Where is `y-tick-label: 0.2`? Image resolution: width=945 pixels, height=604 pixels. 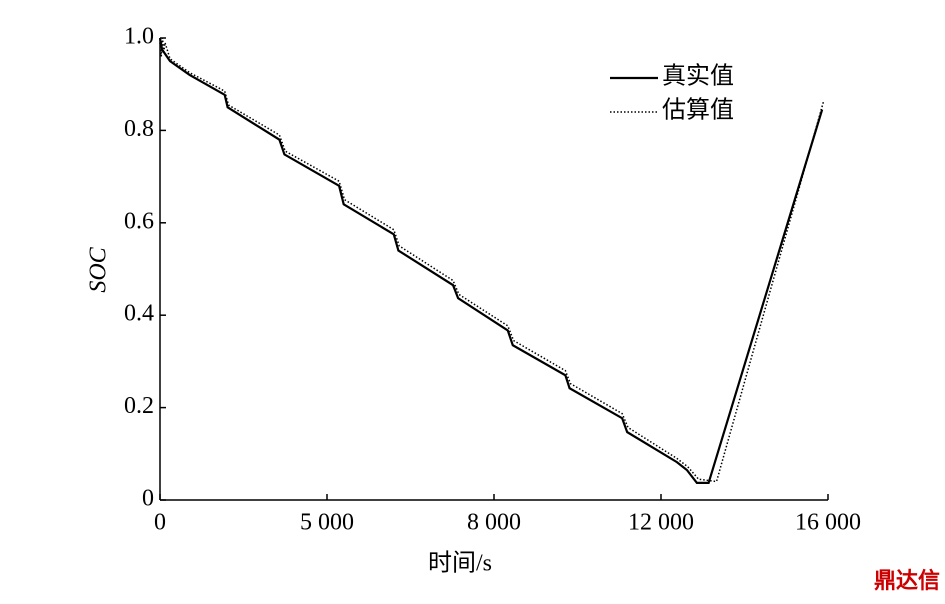 y-tick-label: 0.2 is located at coordinates (139, 406).